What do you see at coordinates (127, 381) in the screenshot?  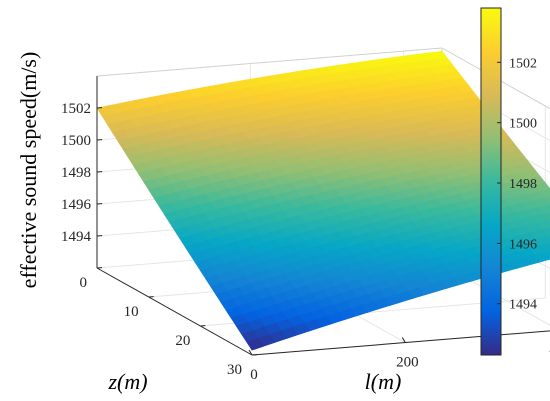 I see `z-axis-label: z(m)` at bounding box center [127, 381].